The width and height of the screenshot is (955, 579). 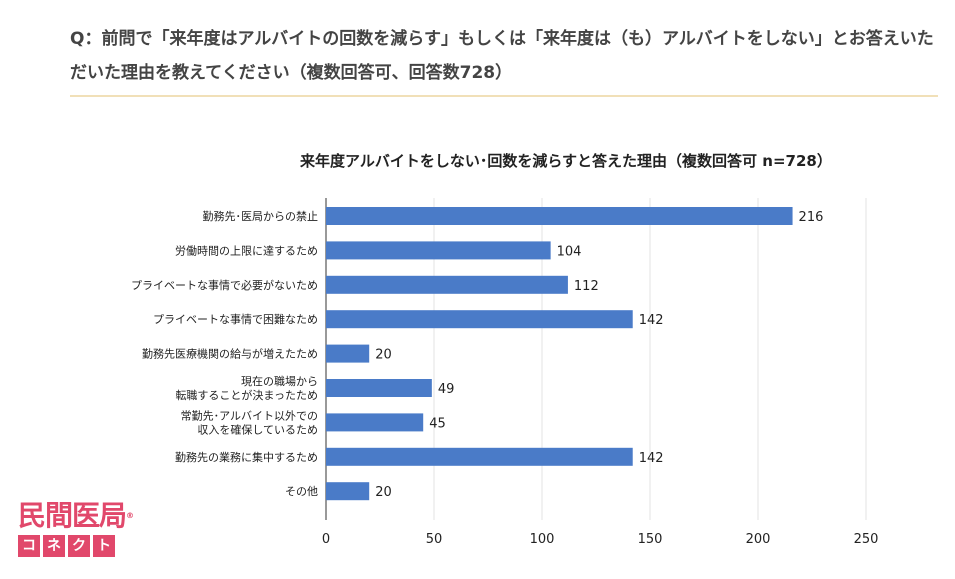 I want to click on divider, so click(x=504, y=96).